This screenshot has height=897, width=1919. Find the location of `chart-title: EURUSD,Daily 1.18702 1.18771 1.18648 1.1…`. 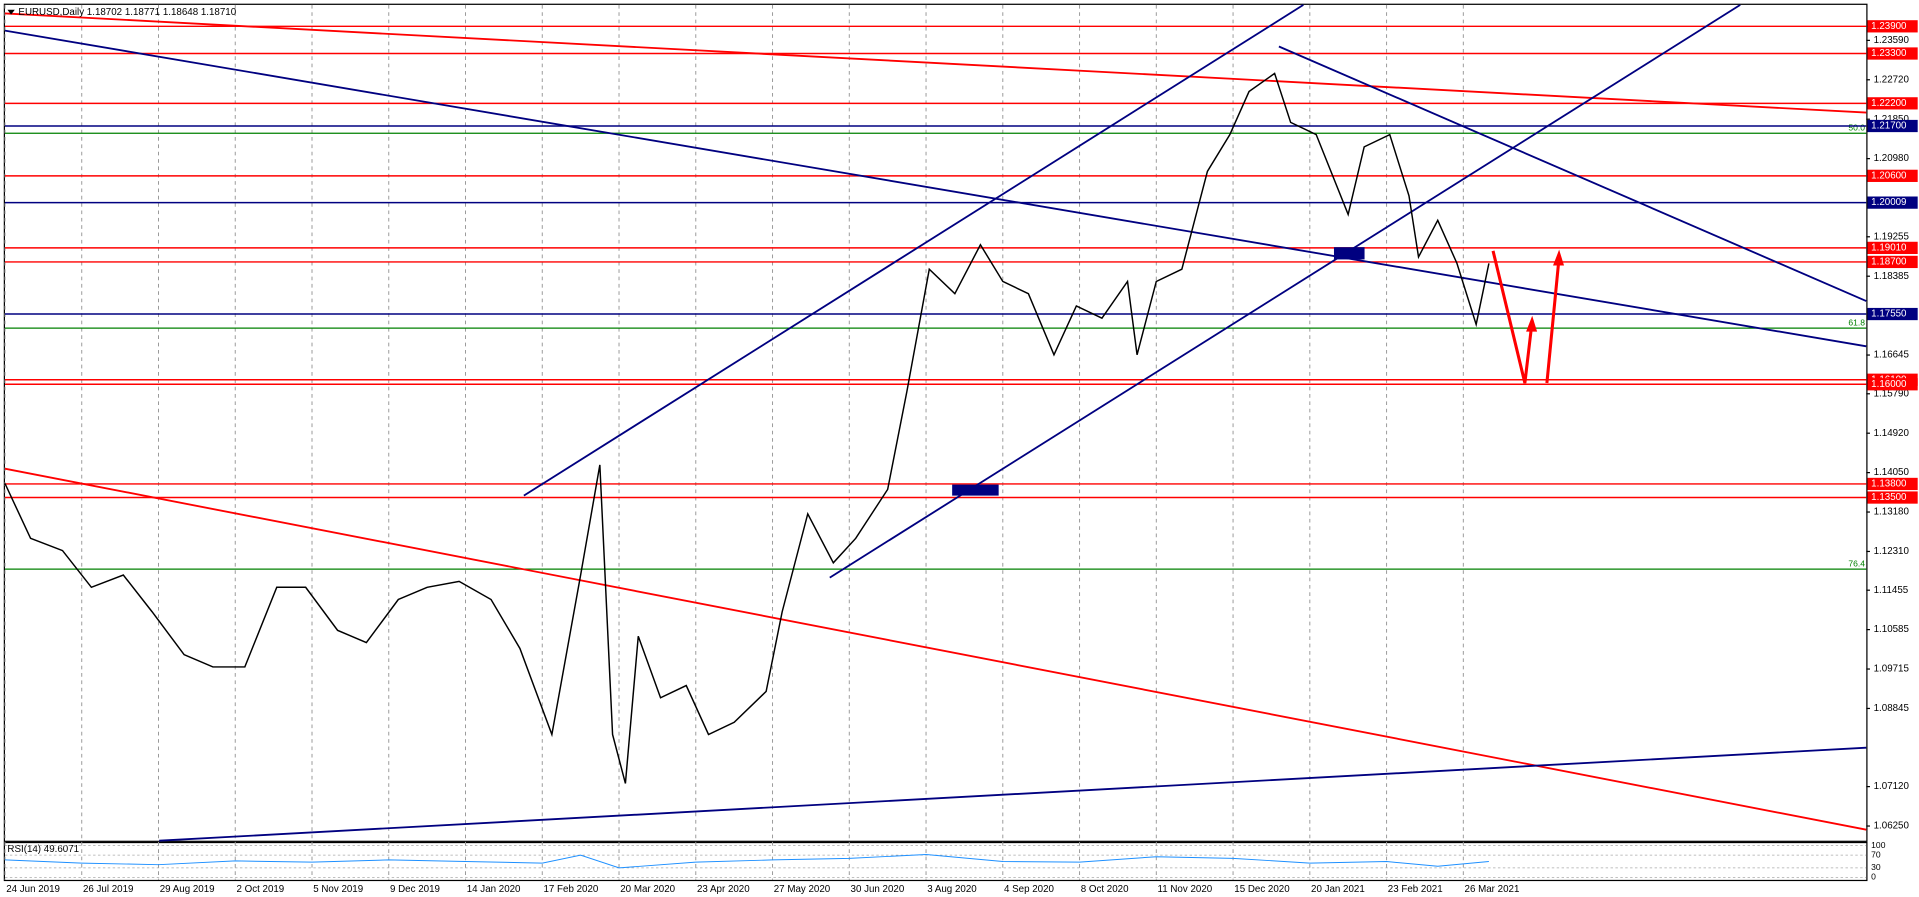

chart-title: EURUSD,Daily 1.18702 1.18771 1.18648 1.1… is located at coordinates (127, 12).